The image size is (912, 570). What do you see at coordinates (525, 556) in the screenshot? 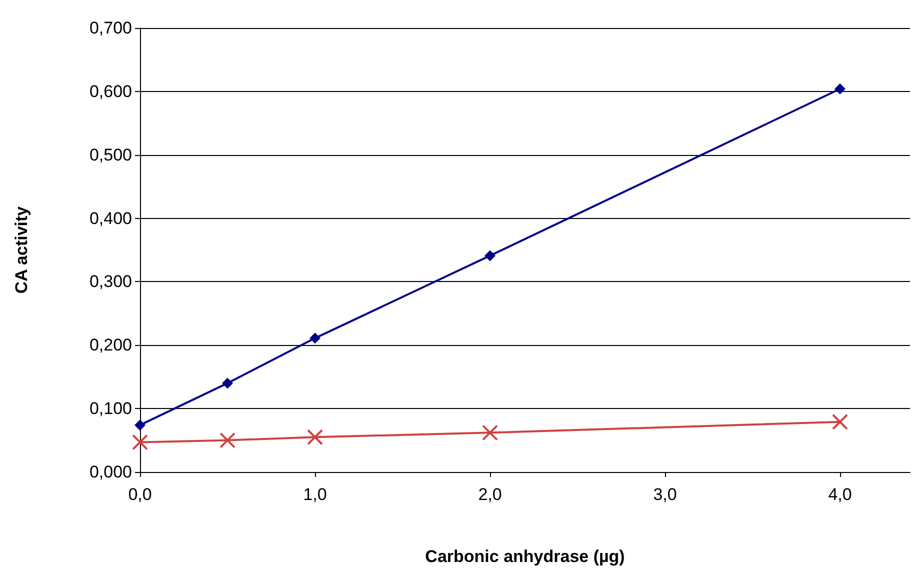
I see `x-axis-title: Carbonic anhydrase (µg)` at bounding box center [525, 556].